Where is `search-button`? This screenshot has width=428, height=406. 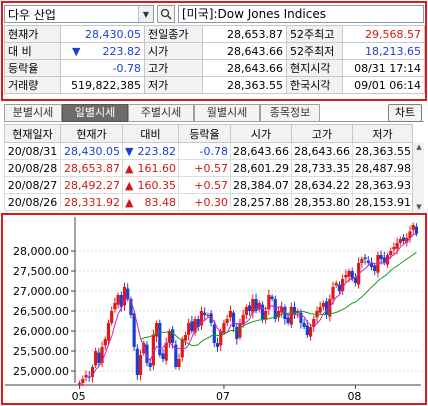 search-button is located at coordinates (166, 14).